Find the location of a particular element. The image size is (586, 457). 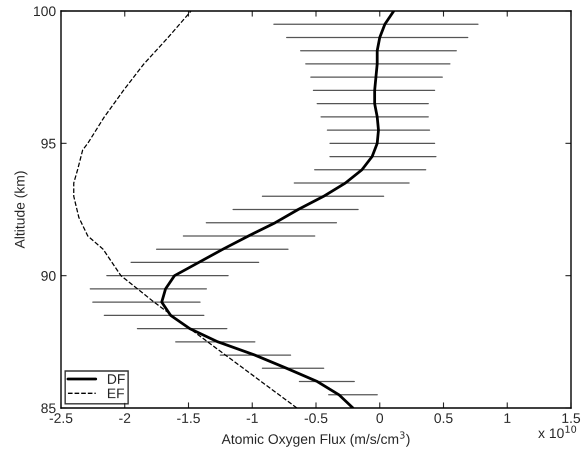

x-tick-label: -0.5 is located at coordinates (316, 418).